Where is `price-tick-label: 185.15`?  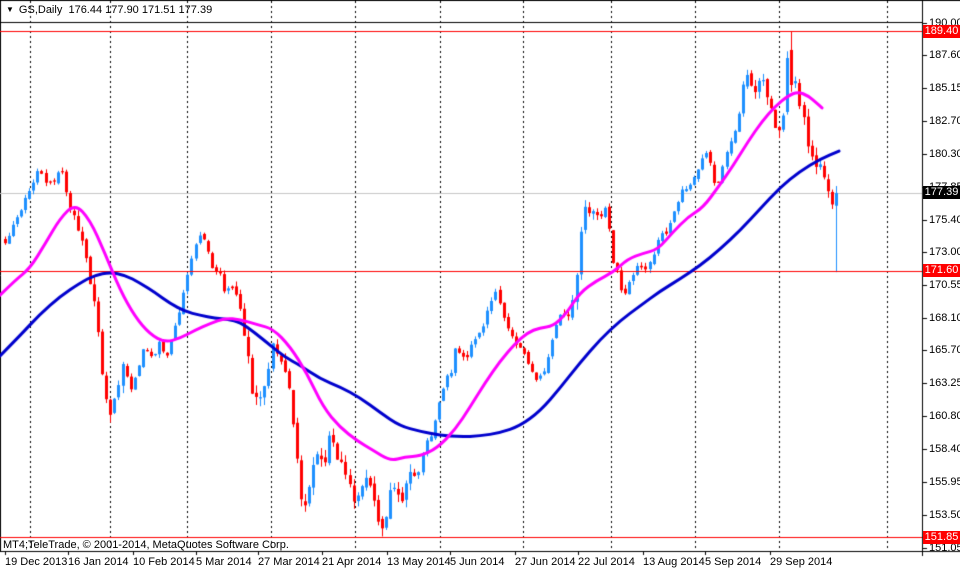
price-tick-label: 185.15 is located at coordinates (944, 88).